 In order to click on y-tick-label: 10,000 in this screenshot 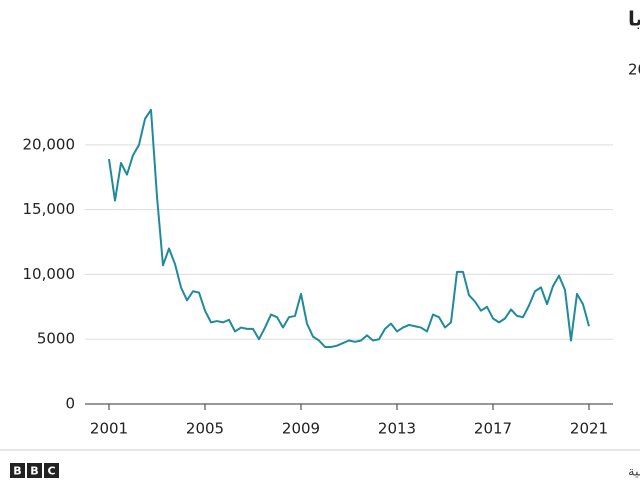, I will do `click(49, 274)`.